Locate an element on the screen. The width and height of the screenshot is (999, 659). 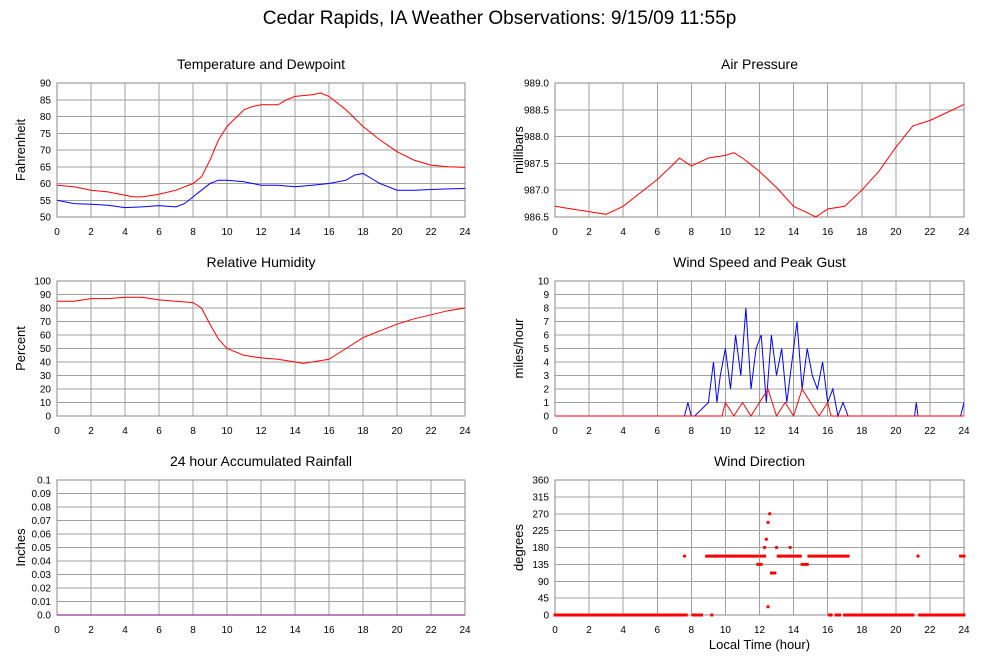
y-tick-label: 0.1 is located at coordinates (44, 481).